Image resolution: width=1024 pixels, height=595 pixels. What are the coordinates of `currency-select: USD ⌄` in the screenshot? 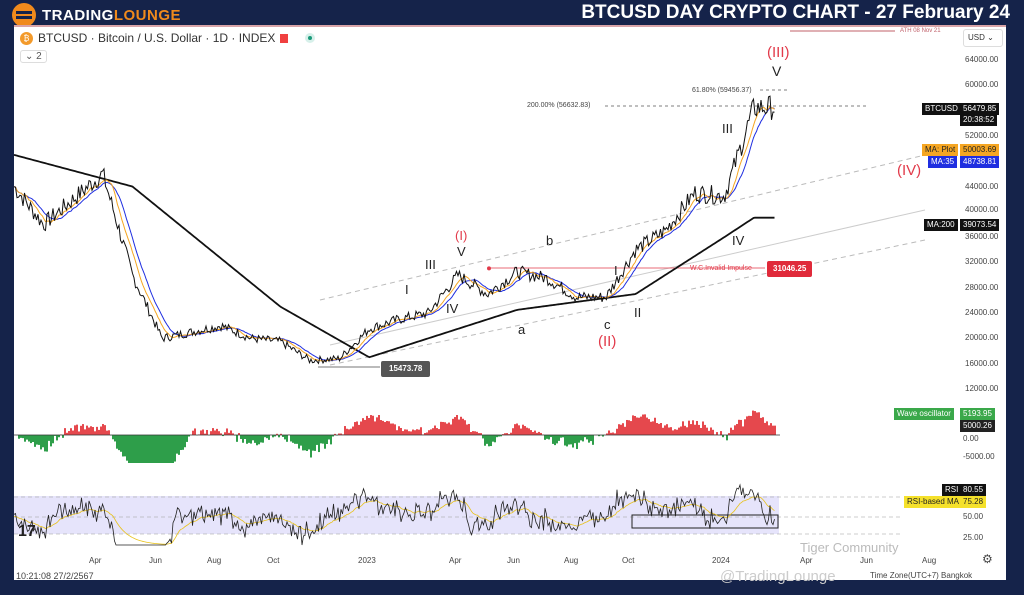 It's located at (983, 38).